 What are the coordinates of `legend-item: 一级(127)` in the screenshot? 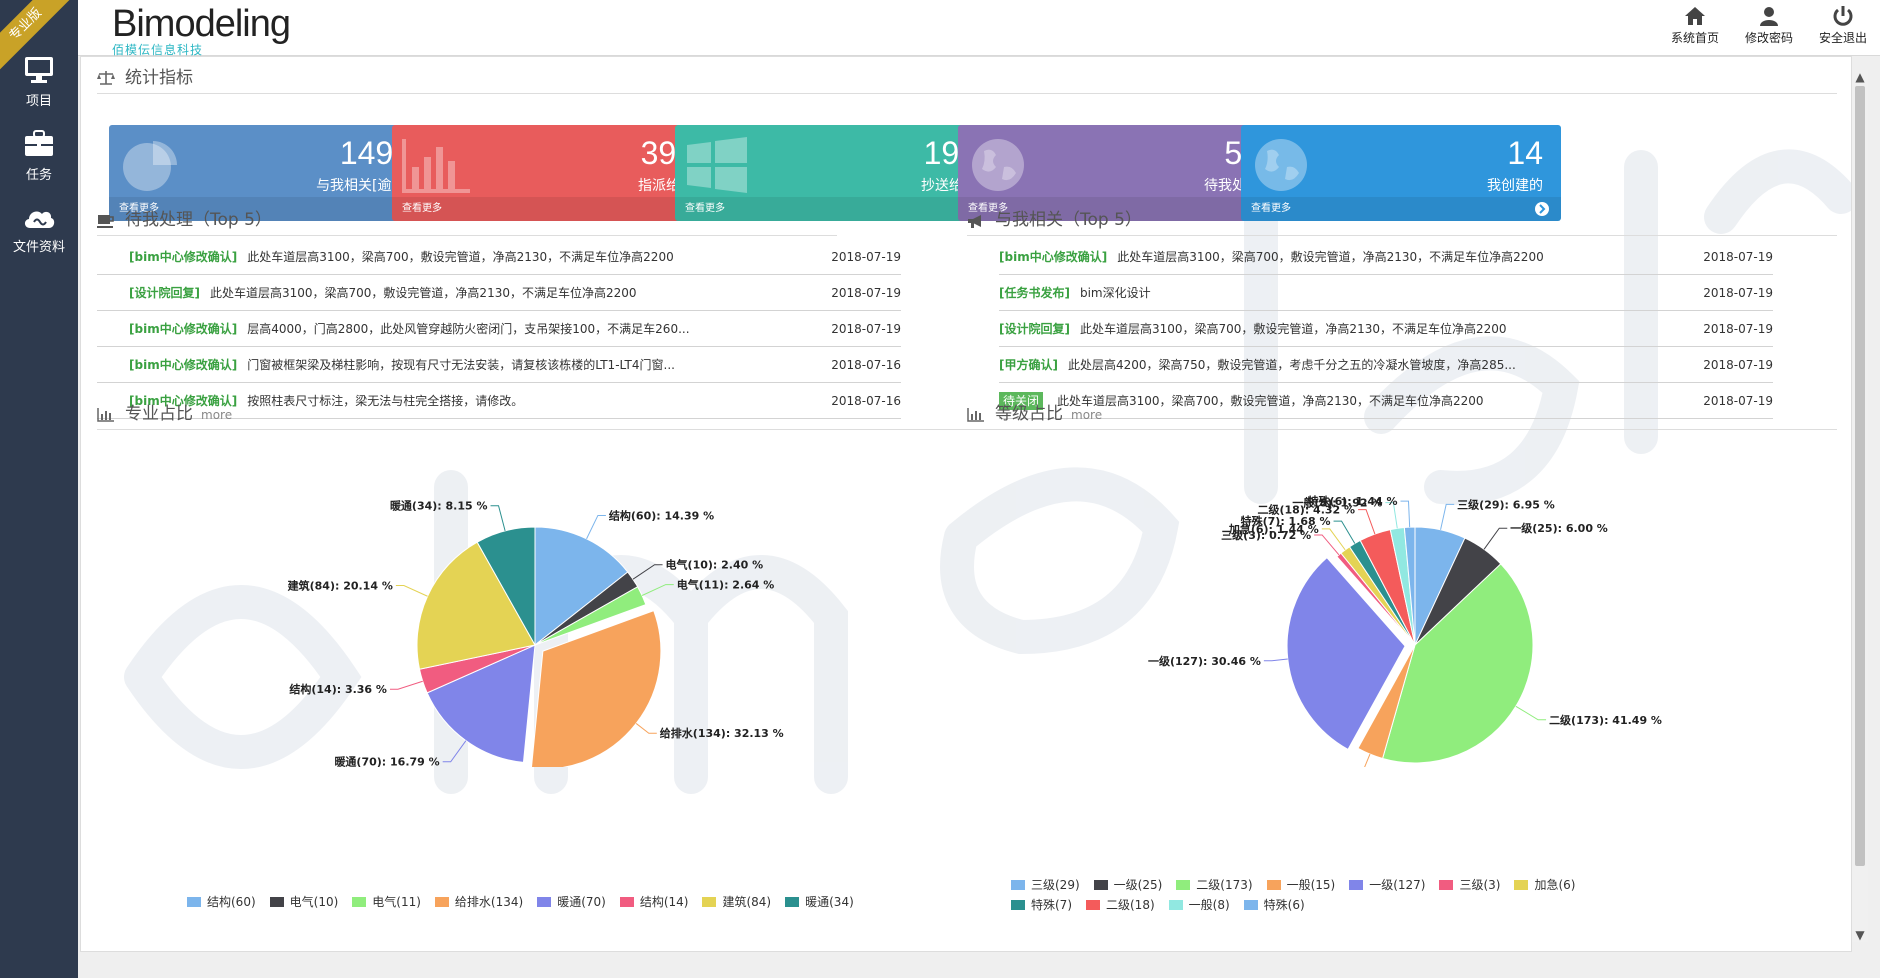 It's located at (1387, 885).